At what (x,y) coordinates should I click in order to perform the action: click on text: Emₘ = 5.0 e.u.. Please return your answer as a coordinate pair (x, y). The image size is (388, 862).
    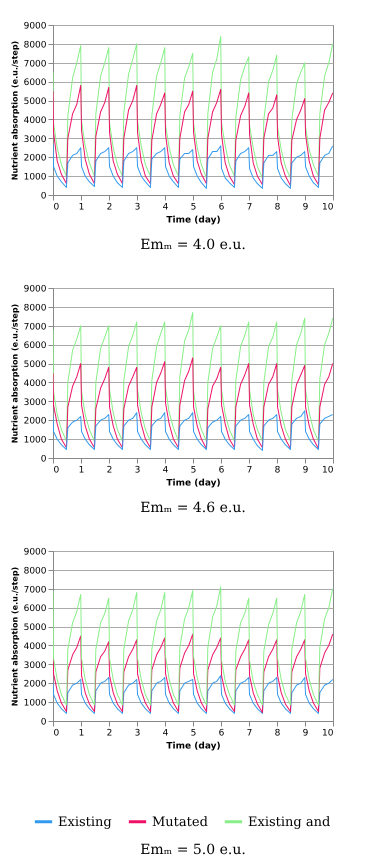
    Looking at the image, I should click on (193, 850).